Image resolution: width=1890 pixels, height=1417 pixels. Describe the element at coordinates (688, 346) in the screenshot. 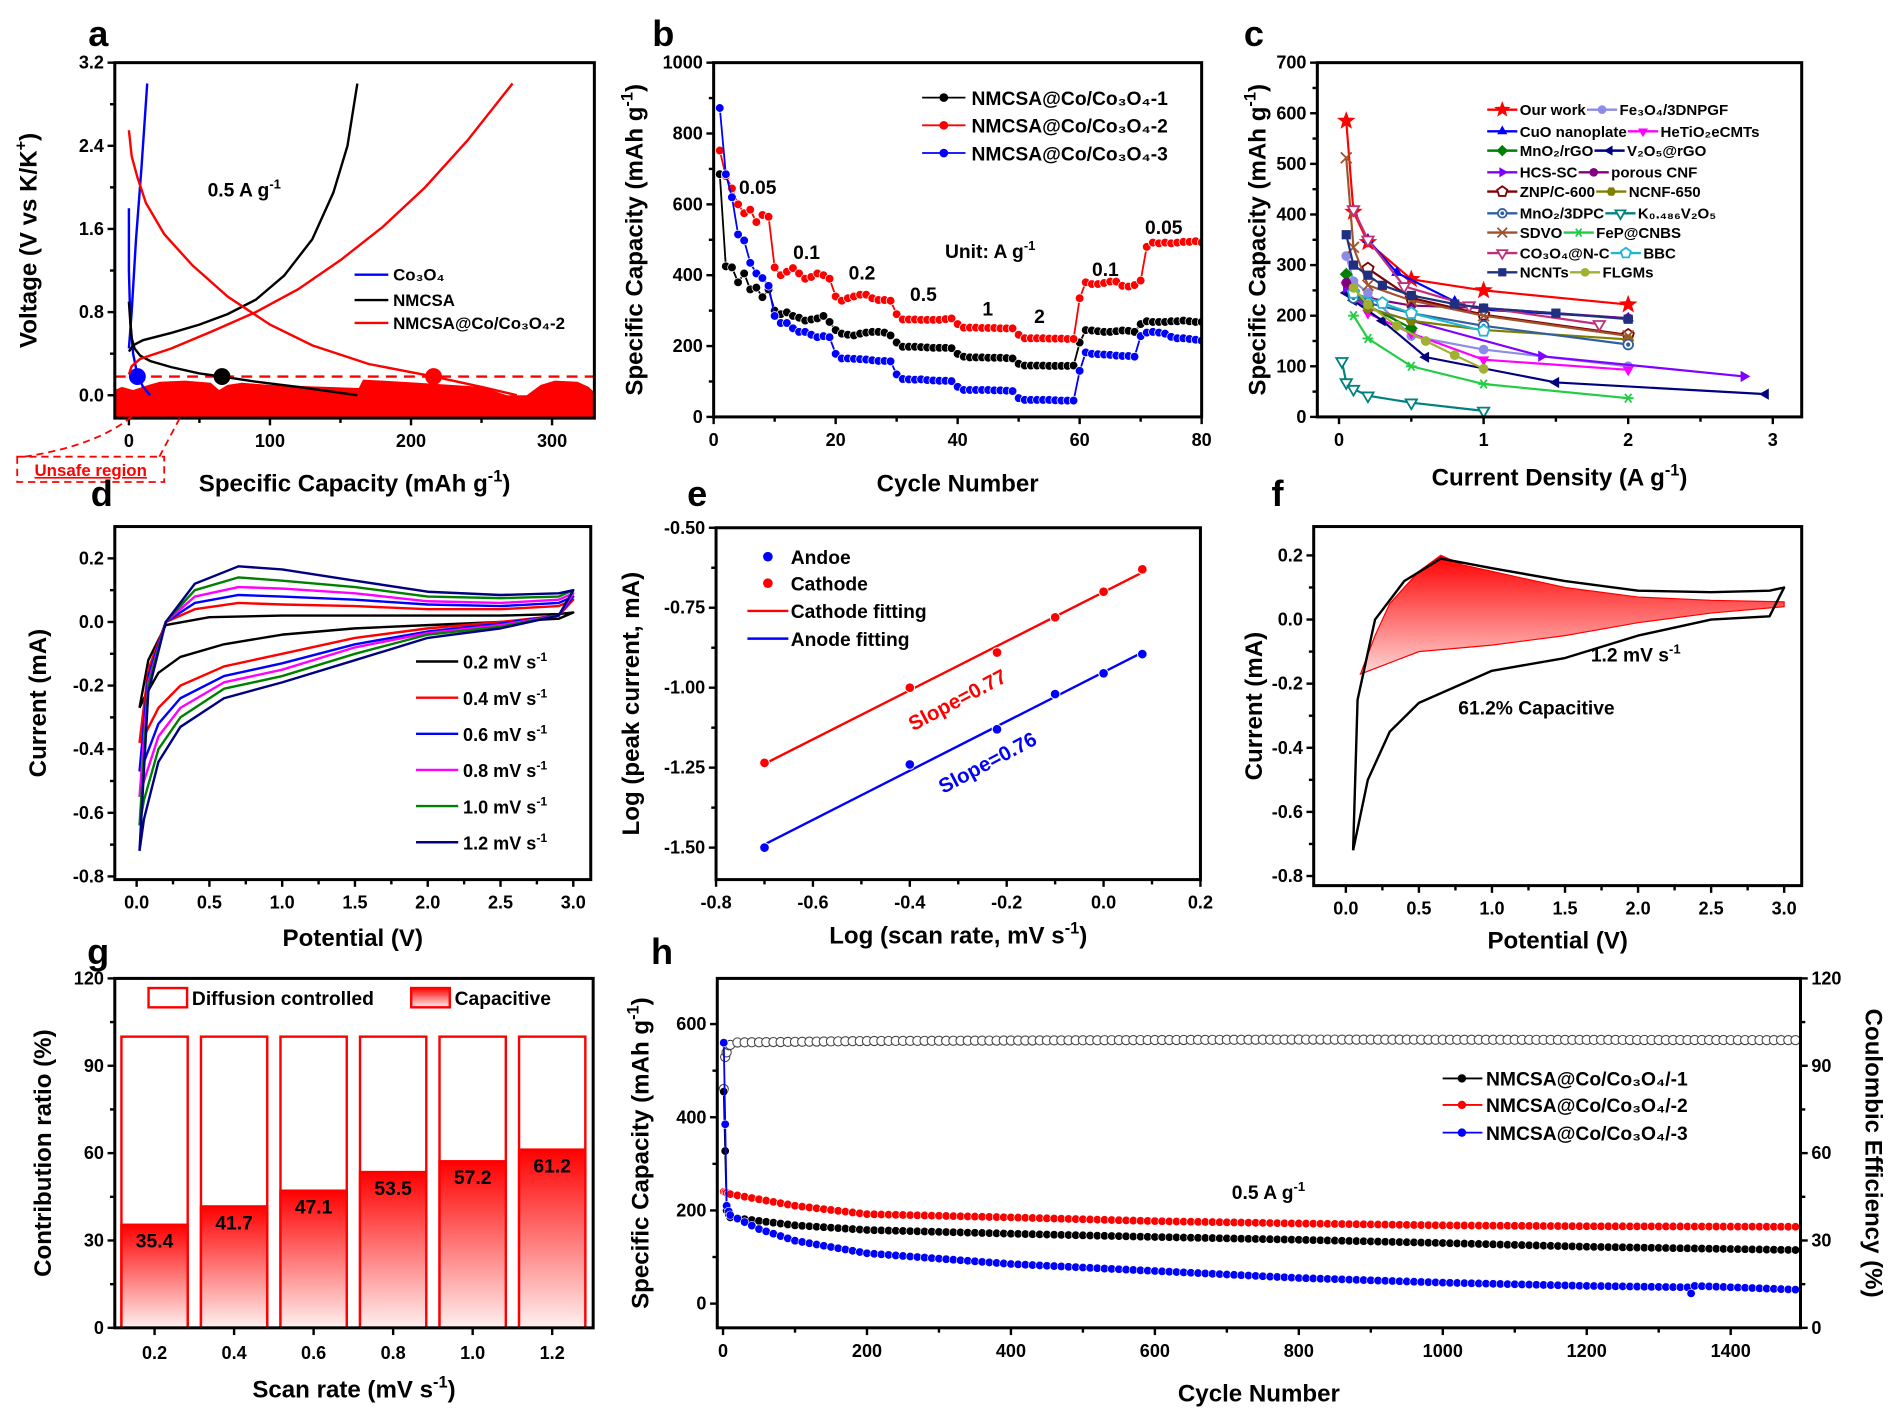

I see `y-tick-label-part: 200` at that location.